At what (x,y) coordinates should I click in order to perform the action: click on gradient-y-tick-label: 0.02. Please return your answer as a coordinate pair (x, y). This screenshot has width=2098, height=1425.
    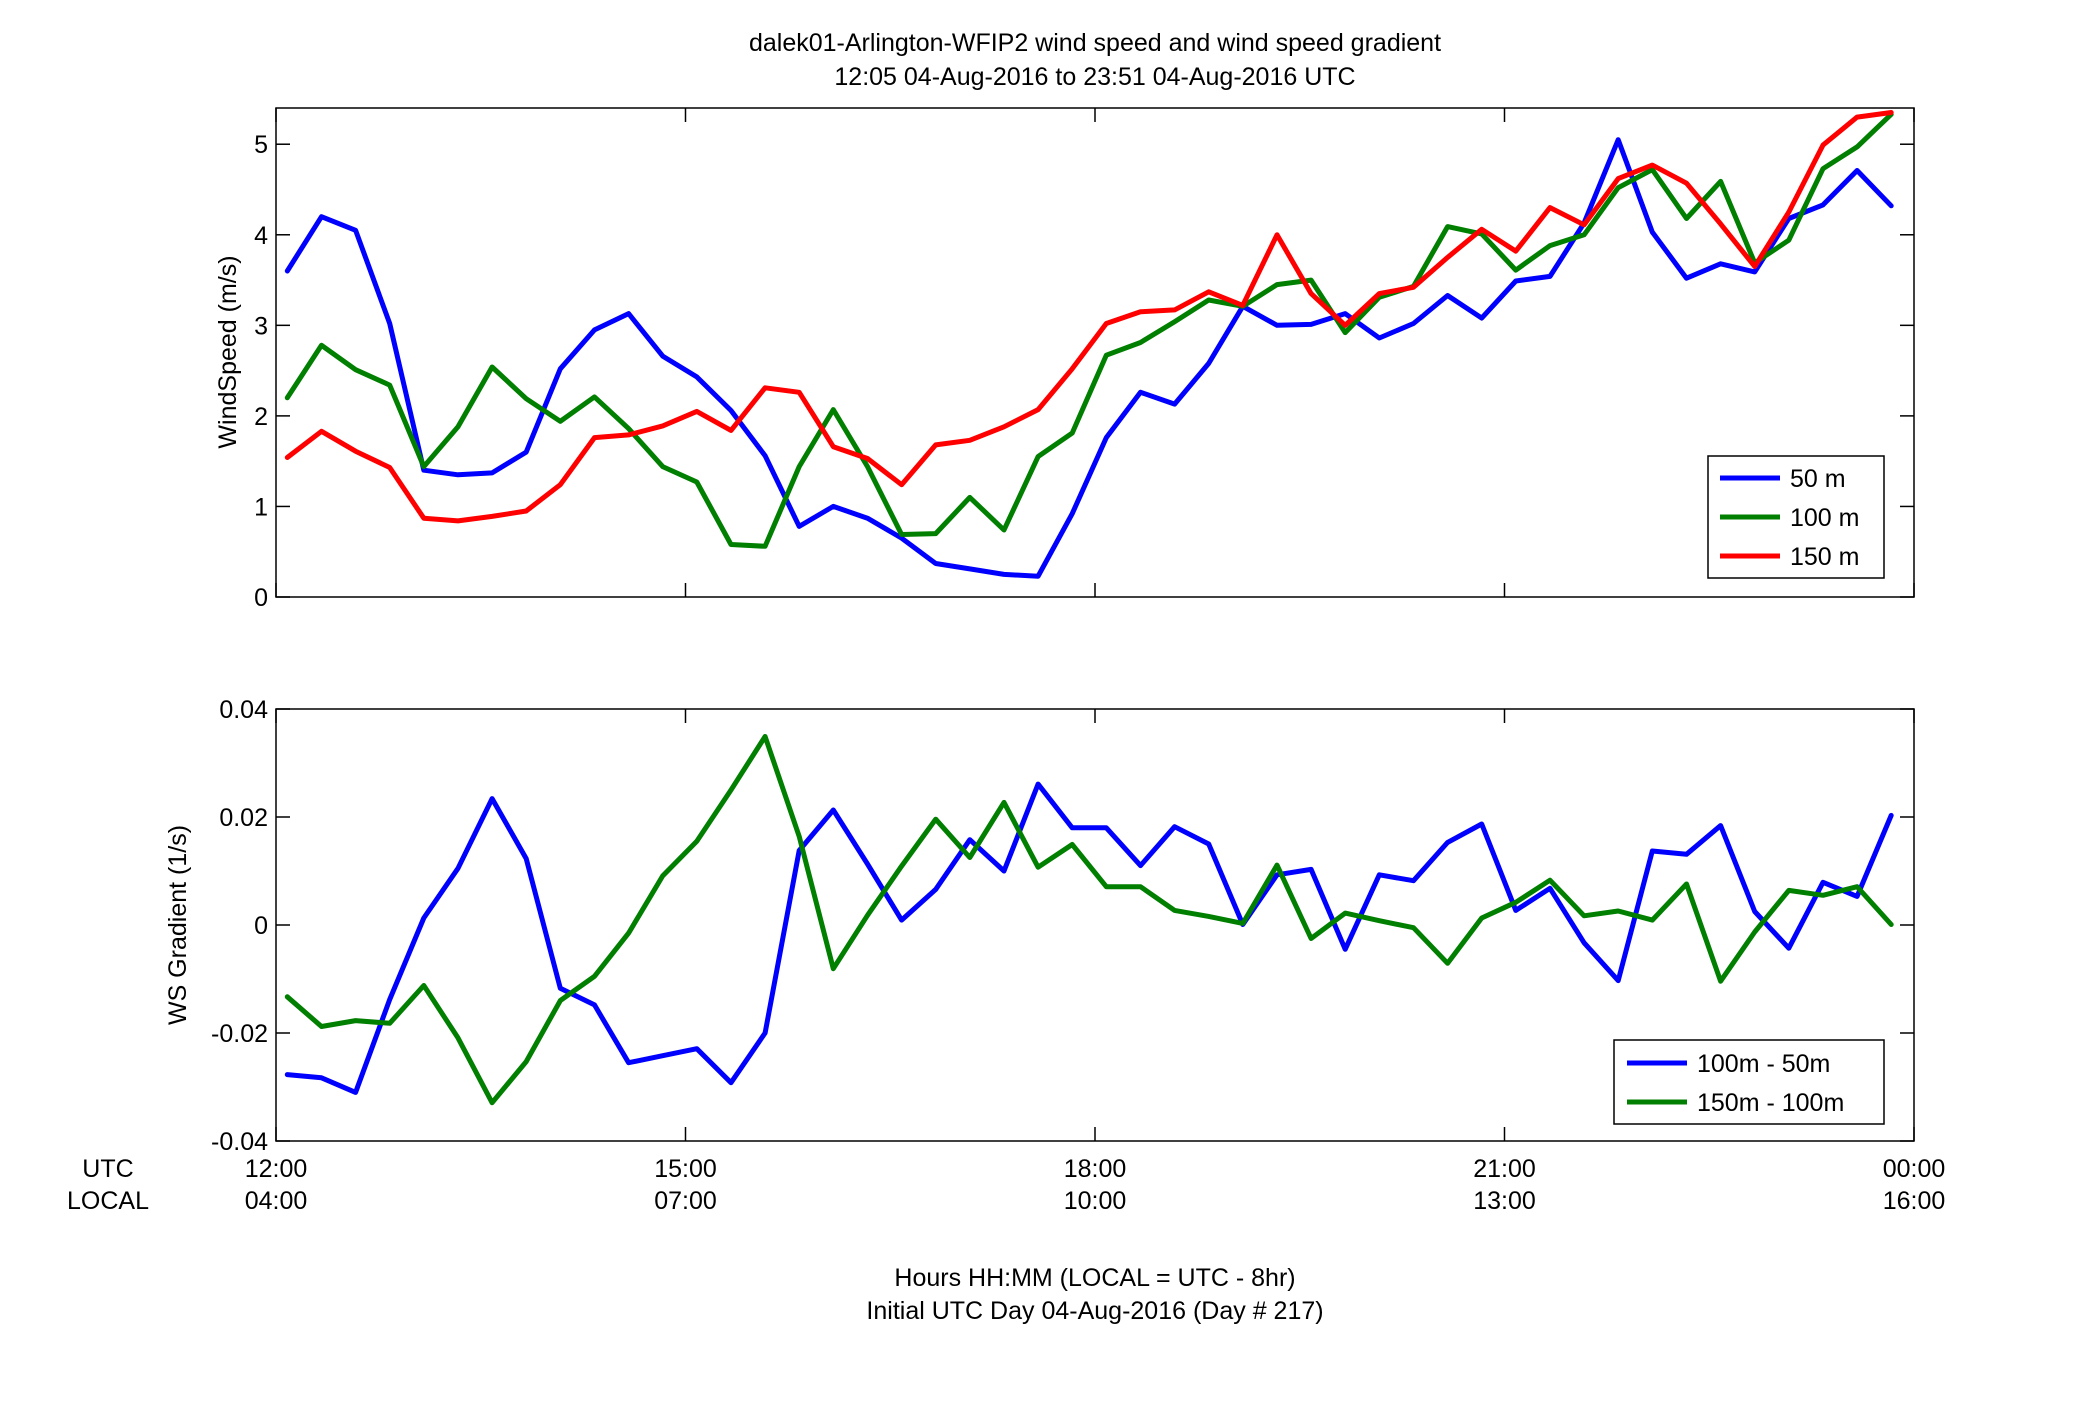
    Looking at the image, I should click on (243, 818).